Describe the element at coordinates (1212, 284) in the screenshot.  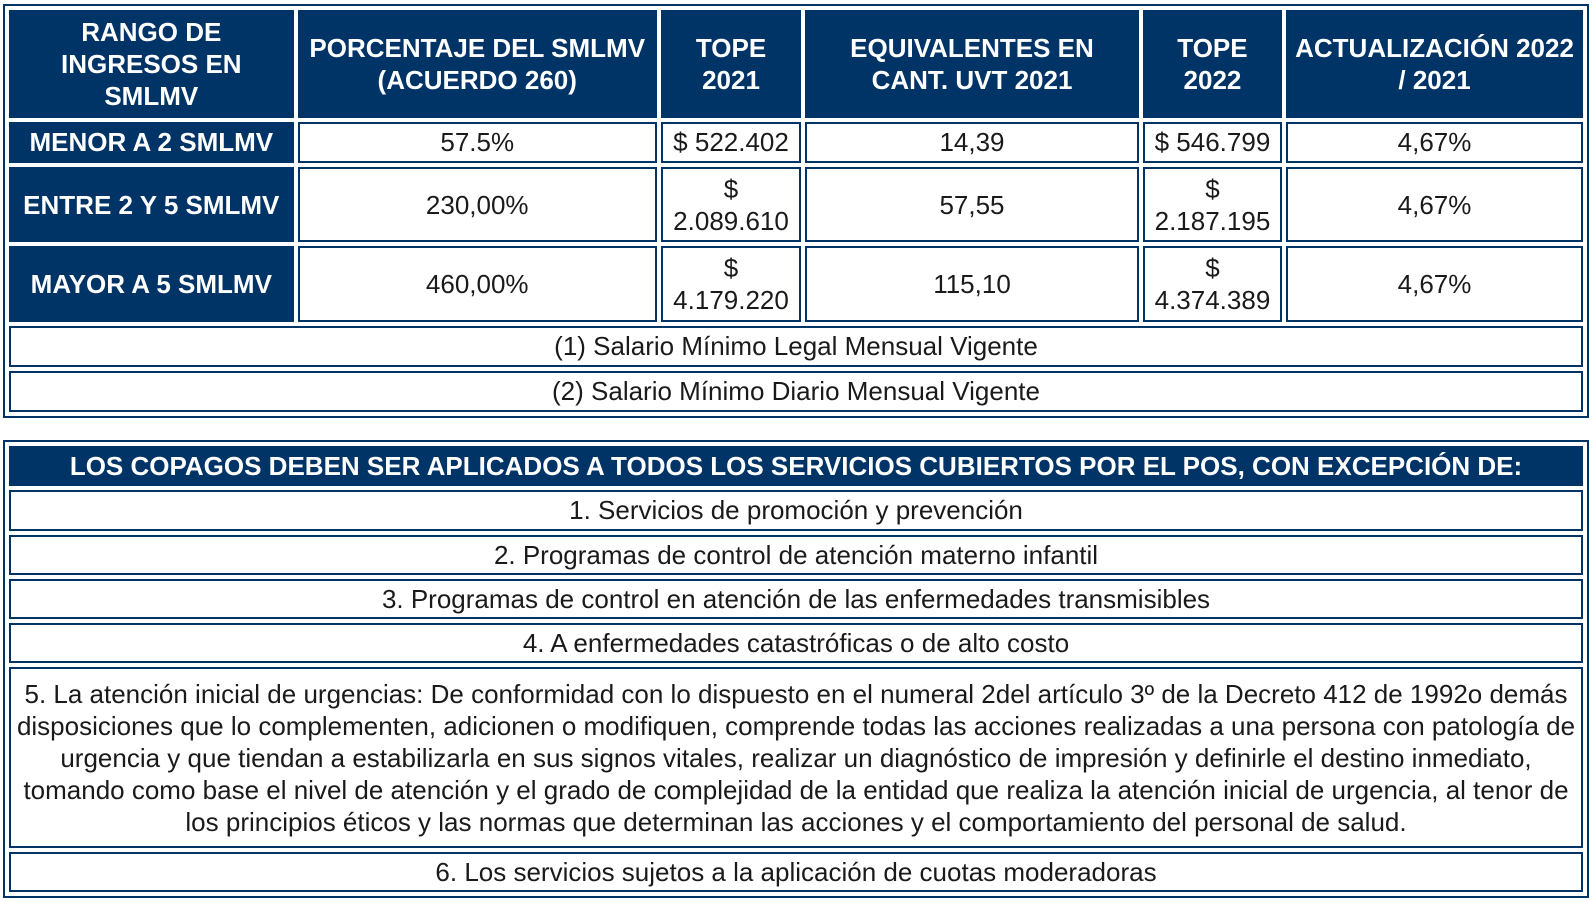
I see `cap-2022-cell: $ 4.374.389` at that location.